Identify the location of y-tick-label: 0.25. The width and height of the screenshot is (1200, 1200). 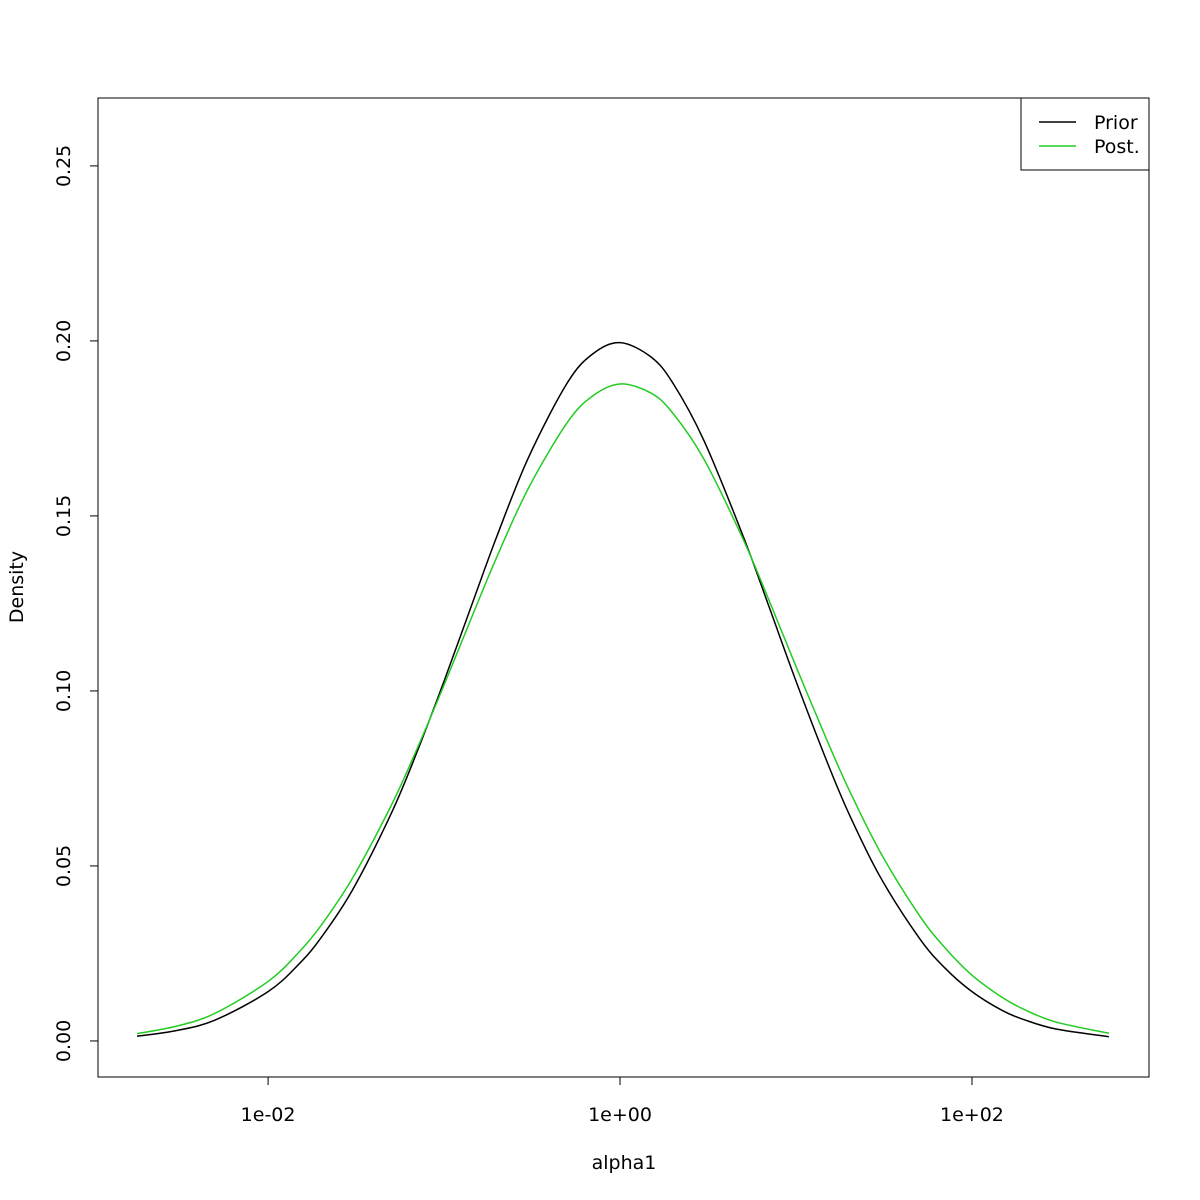
(64, 166).